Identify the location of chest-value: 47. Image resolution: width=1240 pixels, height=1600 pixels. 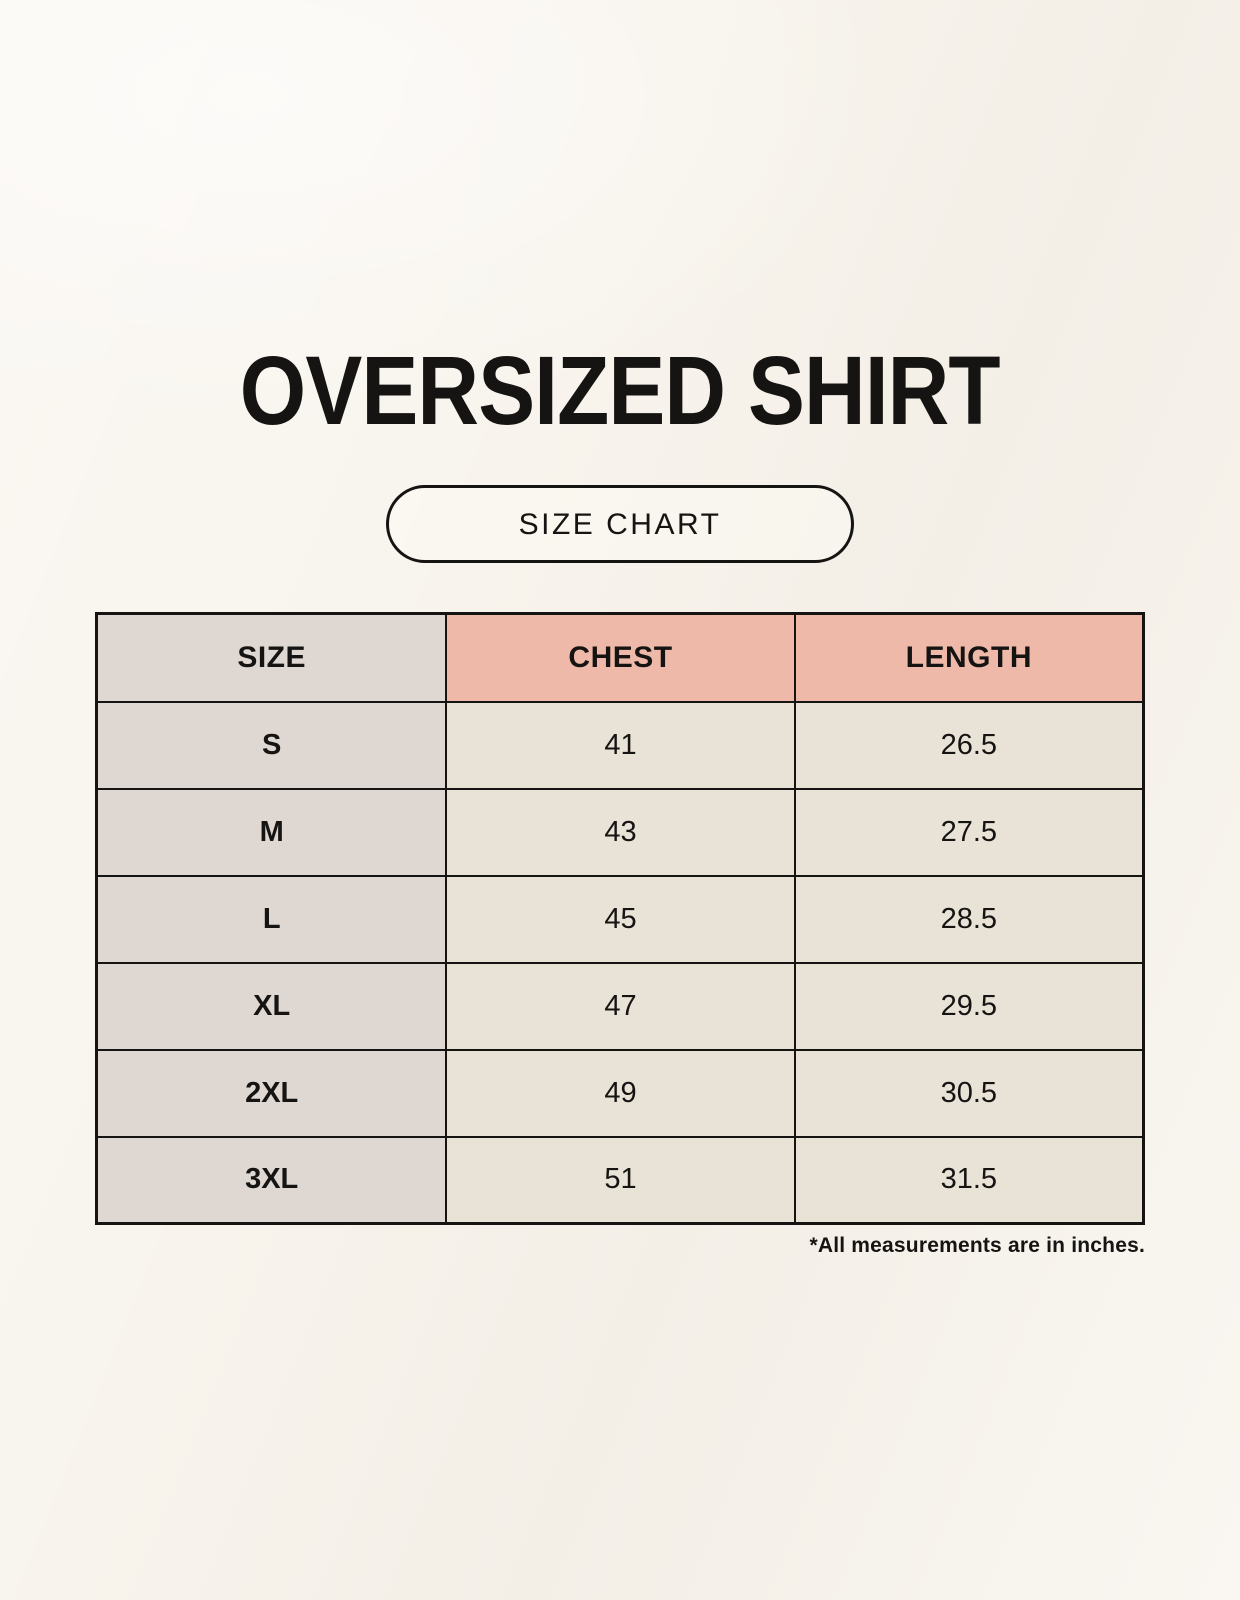
(620, 1006).